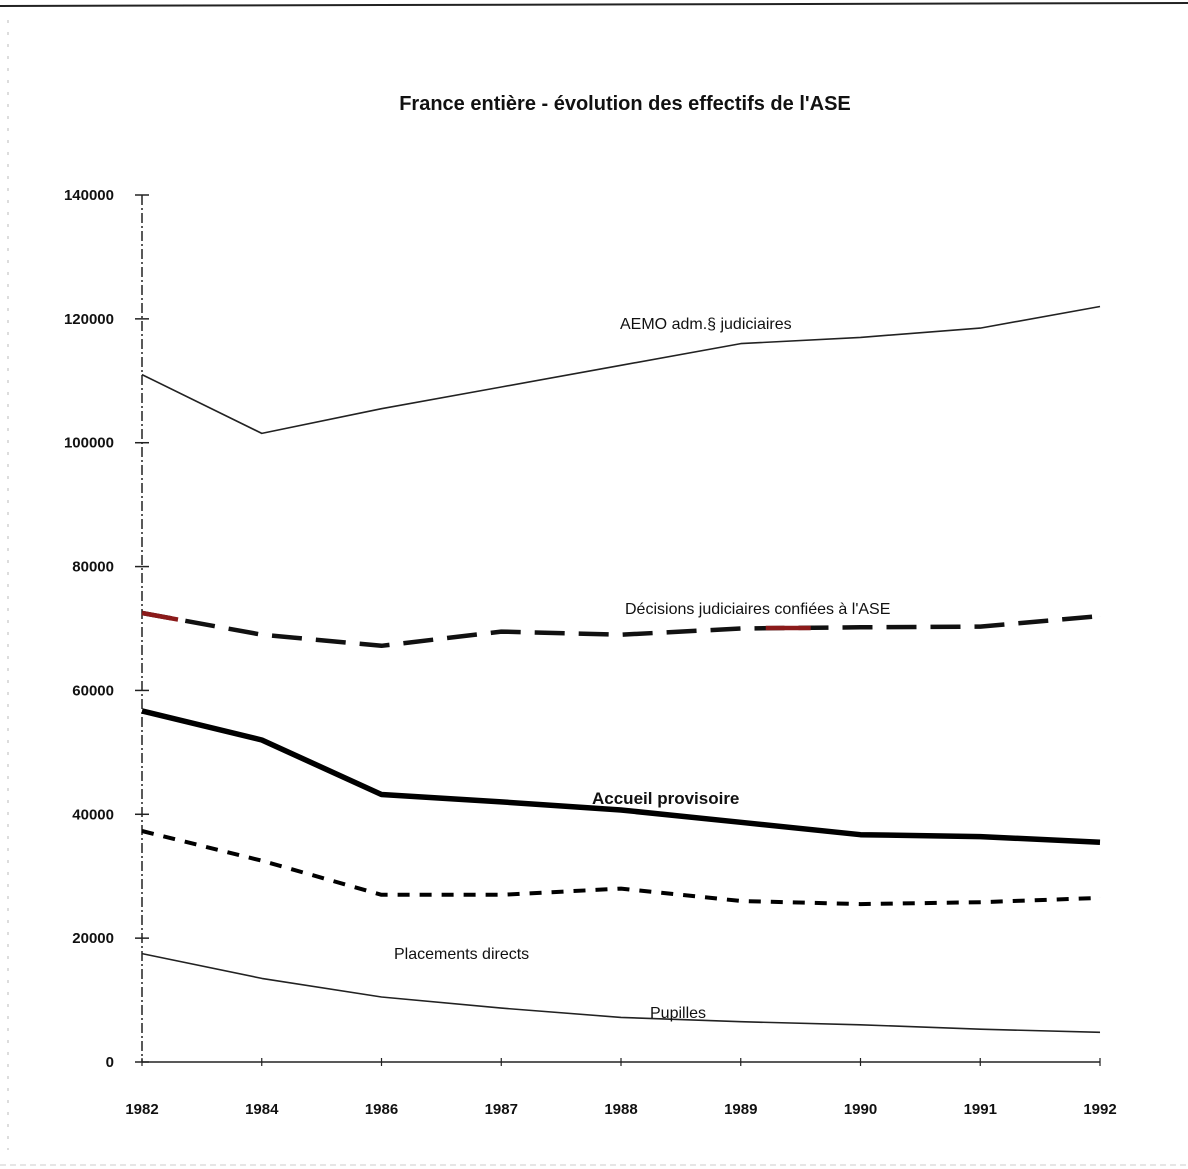 This screenshot has height=1169, width=1188. I want to click on x-tick-label: 1989, so click(740, 1109).